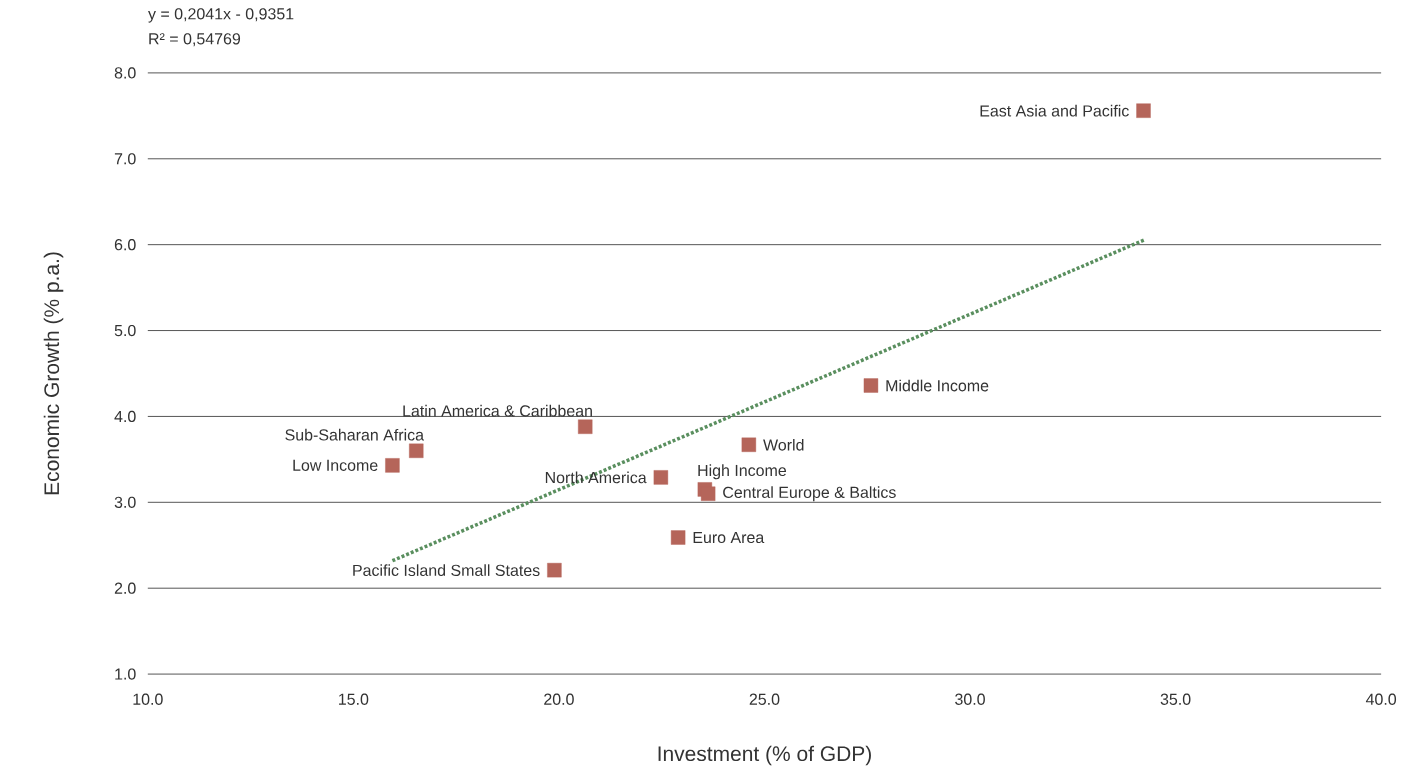 The height and width of the screenshot is (777, 1402). Describe the element at coordinates (1175, 699) in the screenshot. I see `x-tick-label: 35.0` at that location.